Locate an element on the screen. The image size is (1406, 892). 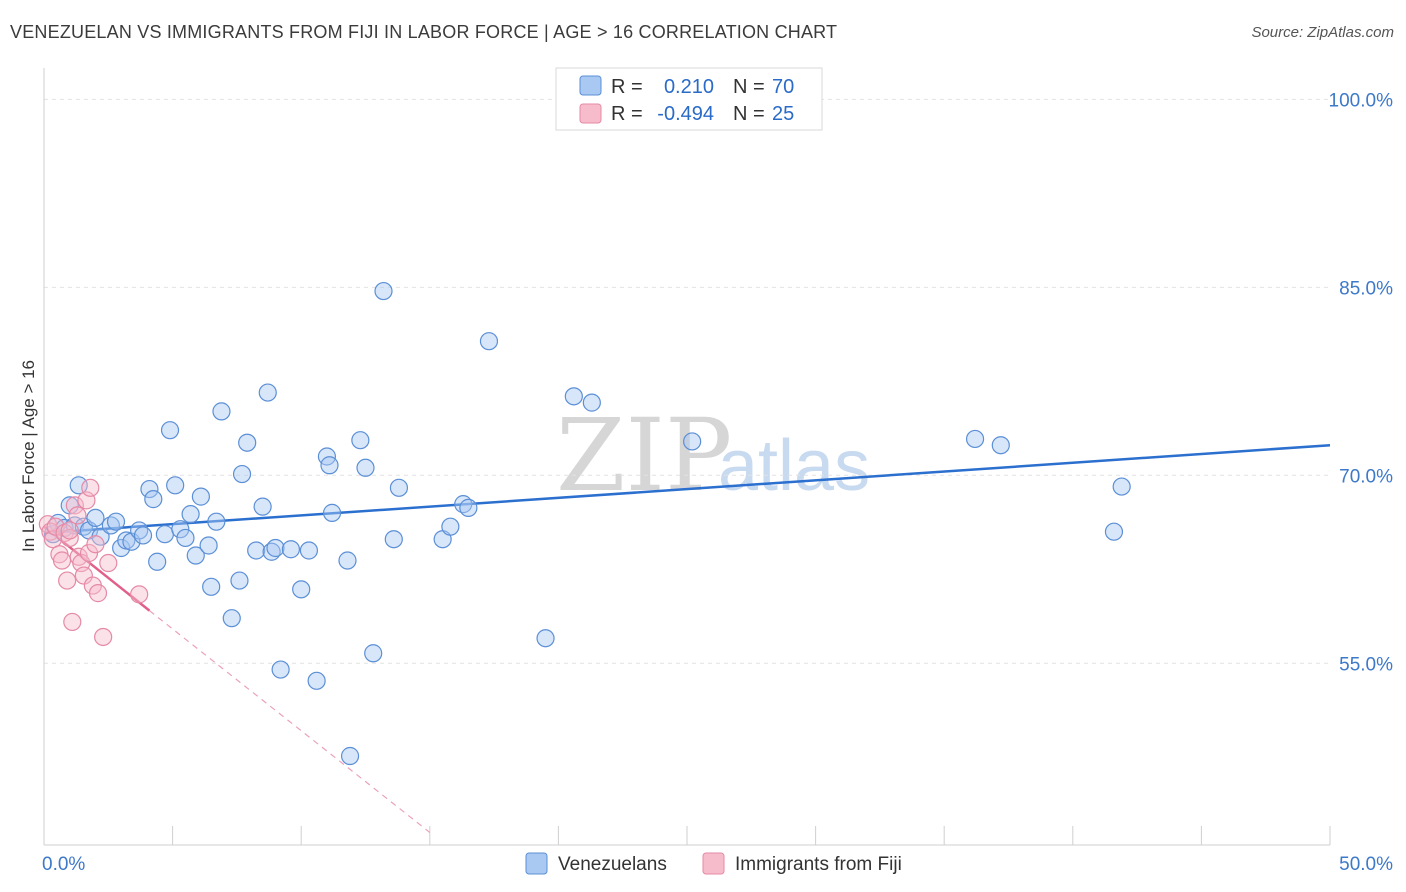
legend-r-label-pink: R = is located at coordinates (627, 114).